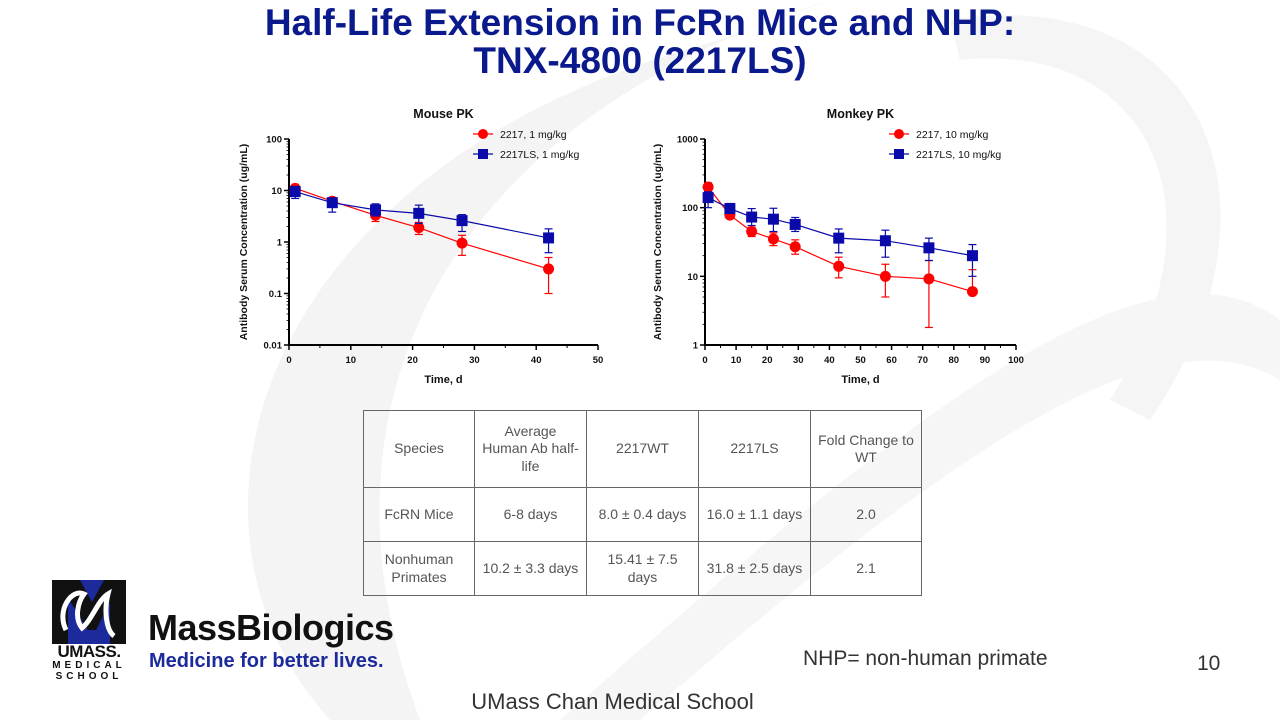  I want to click on header-cell: Fold Change to WT, so click(866, 449).